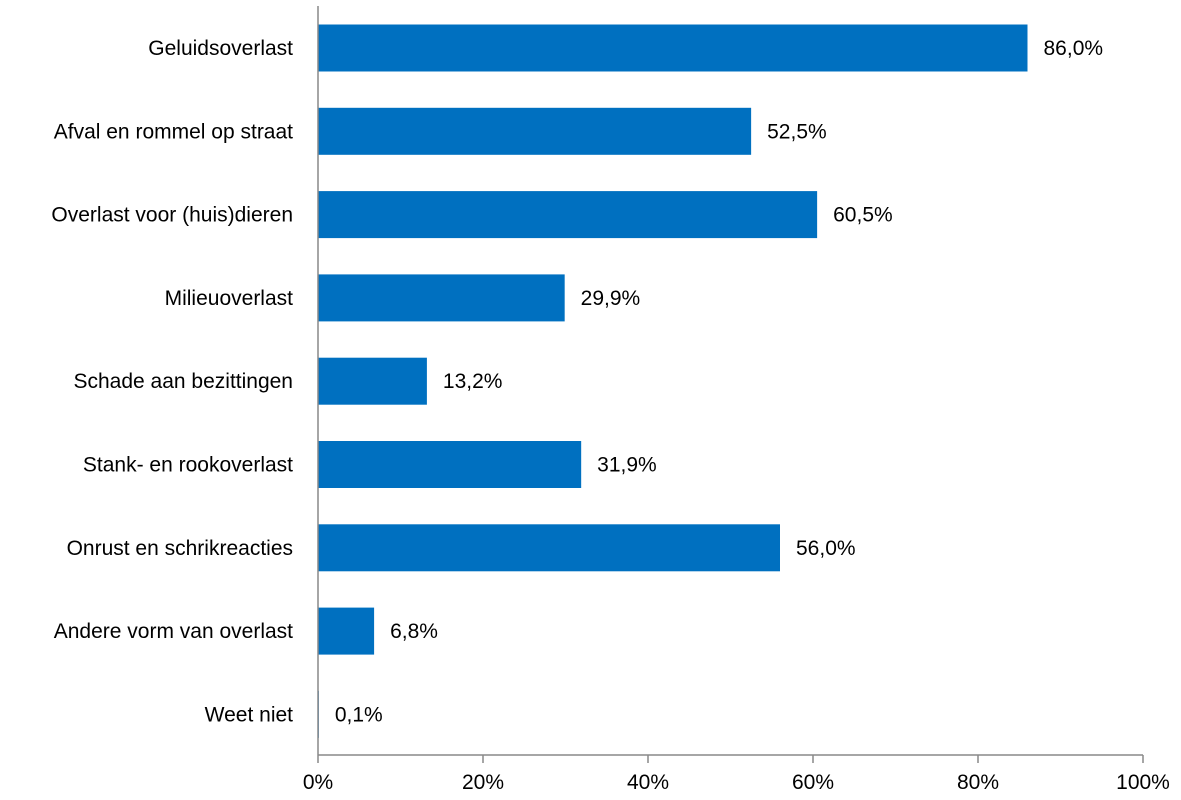 Image resolution: width=1181 pixels, height=800 pixels. Describe the element at coordinates (220, 48) in the screenshot. I see `category-label: Geluidsoverlast` at that location.